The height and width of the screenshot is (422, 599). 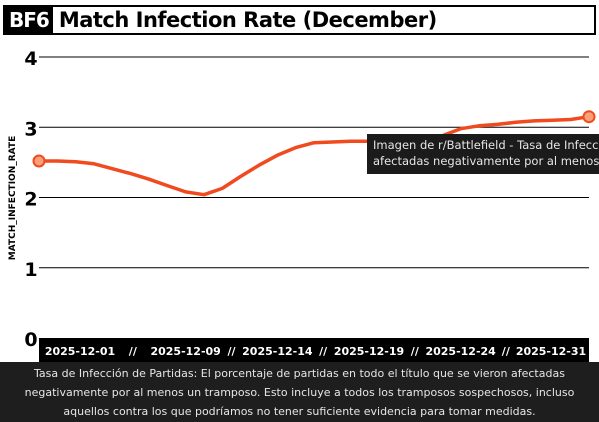 What do you see at coordinates (277, 351) in the screenshot?
I see `x-tick-label: 2025-12-14` at bounding box center [277, 351].